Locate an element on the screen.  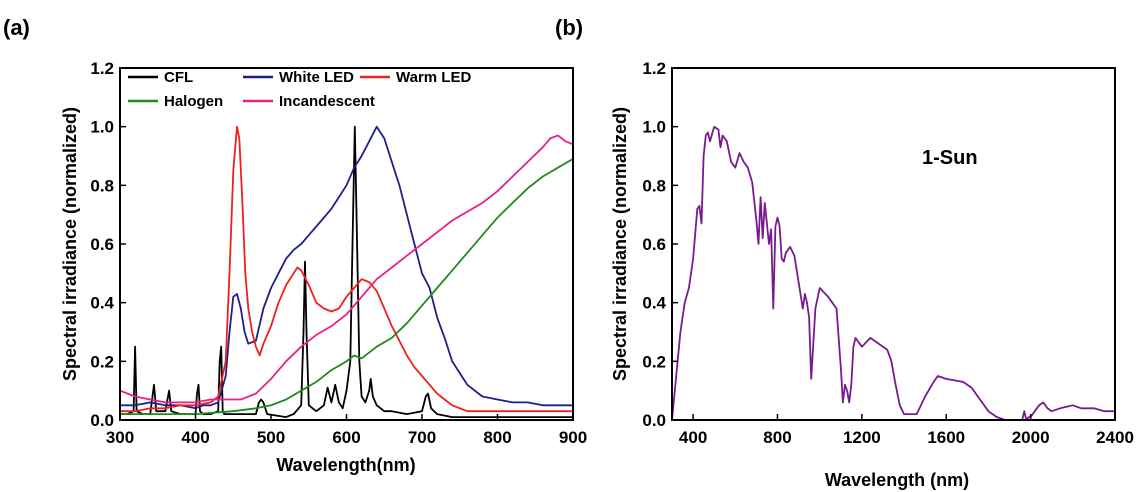
panel-b-x-axis-title: Wavelength (nm) is located at coordinates (897, 480).